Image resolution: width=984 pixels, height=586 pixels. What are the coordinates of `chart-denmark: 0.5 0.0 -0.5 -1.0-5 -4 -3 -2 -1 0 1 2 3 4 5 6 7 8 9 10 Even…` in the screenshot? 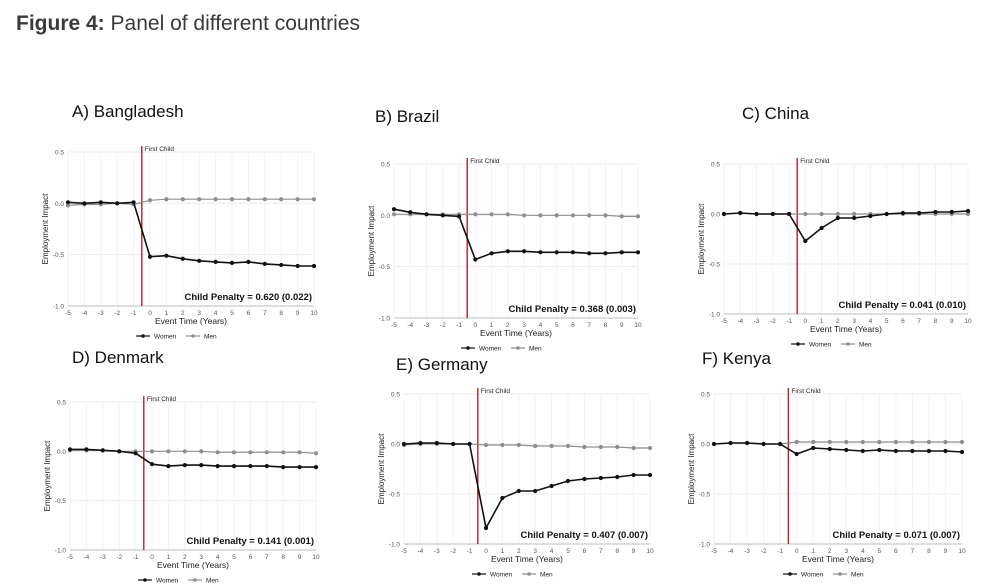 It's located at (181, 490).